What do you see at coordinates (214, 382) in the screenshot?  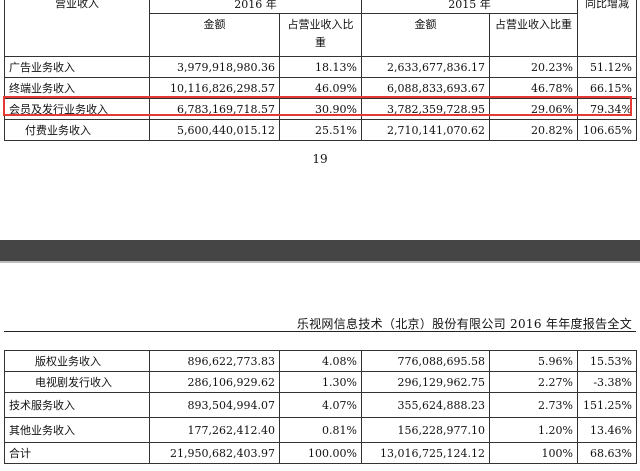 I see `amount-2016: 286,106,929.62` at bounding box center [214, 382].